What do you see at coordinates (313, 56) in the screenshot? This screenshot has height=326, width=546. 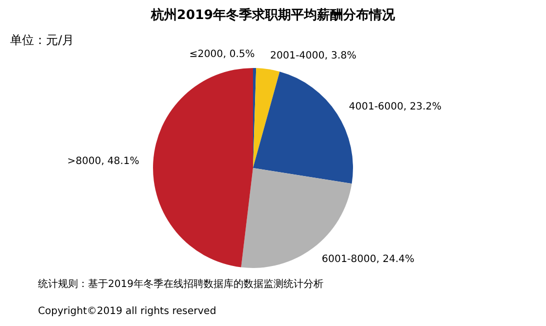 I see `slice-label: 2001-4000, 3.8%` at bounding box center [313, 56].